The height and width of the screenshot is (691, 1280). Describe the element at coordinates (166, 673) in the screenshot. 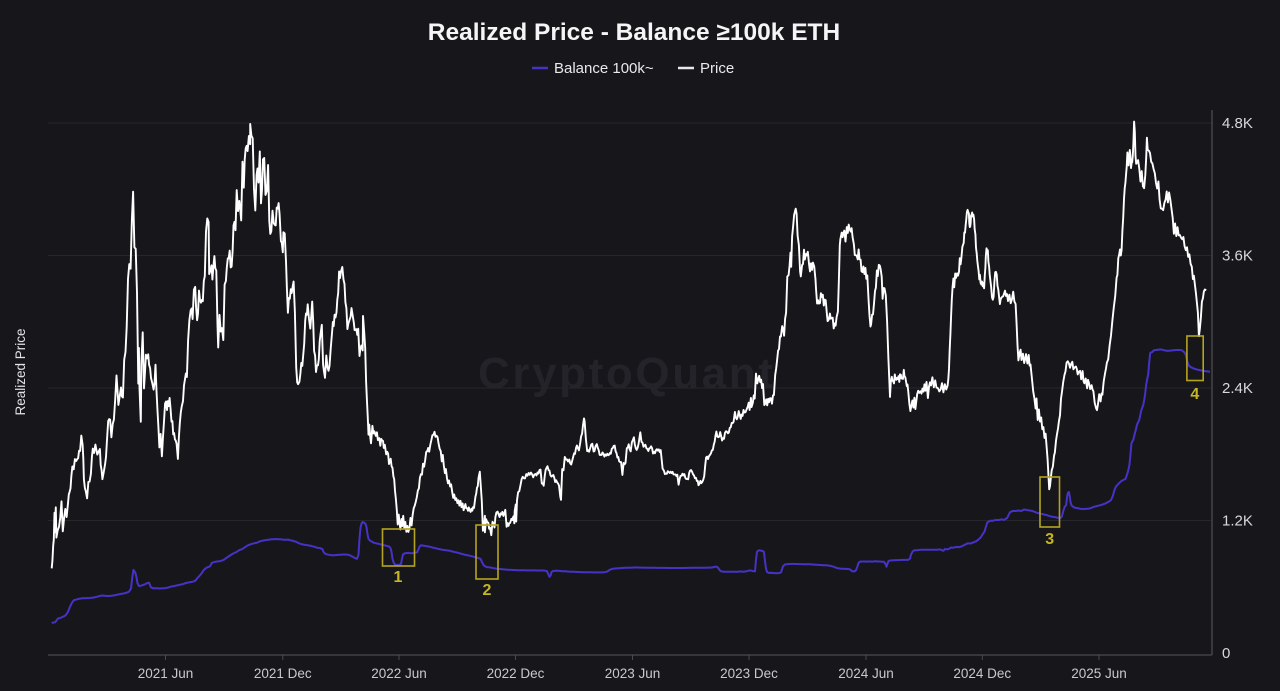

I see `svg-text: 2021 Jun` at that location.